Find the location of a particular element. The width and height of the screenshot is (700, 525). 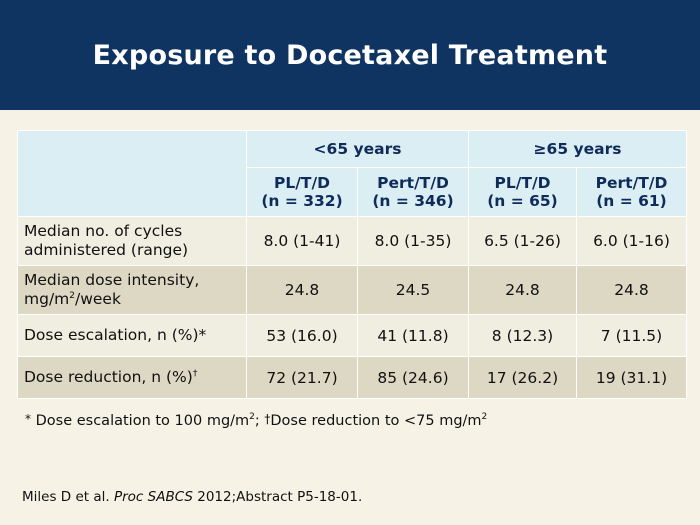

column-header: Pert/T/D (n = 61) is located at coordinates (631, 192).